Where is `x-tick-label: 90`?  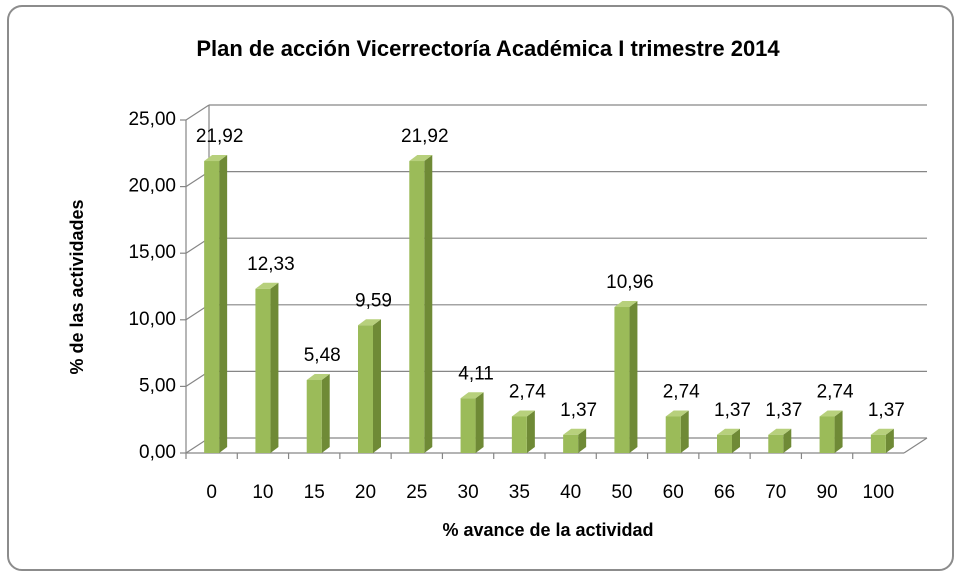 x-tick-label: 90 is located at coordinates (827, 492).